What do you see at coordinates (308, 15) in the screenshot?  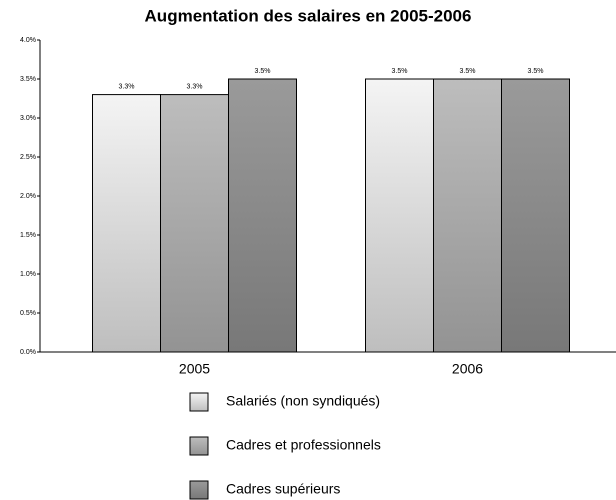 I see `chart-title: Augmentation des salaires en 2005-2006` at bounding box center [308, 15].